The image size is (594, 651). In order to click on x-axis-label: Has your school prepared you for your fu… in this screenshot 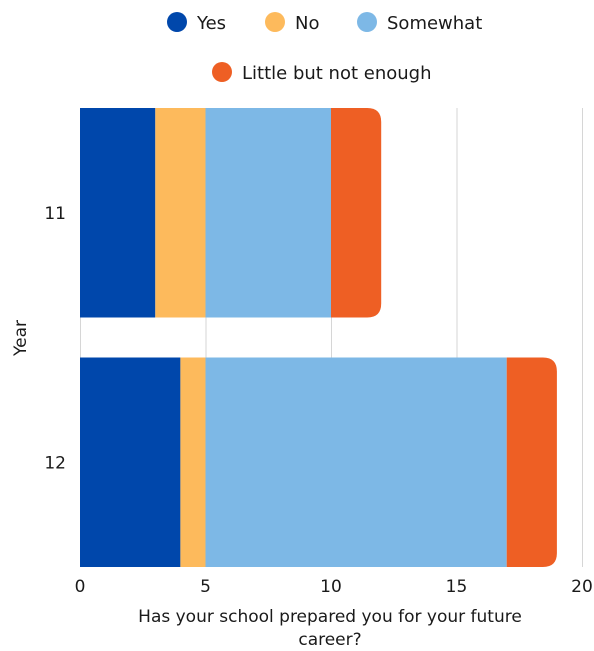, I will do `click(330, 628)`.